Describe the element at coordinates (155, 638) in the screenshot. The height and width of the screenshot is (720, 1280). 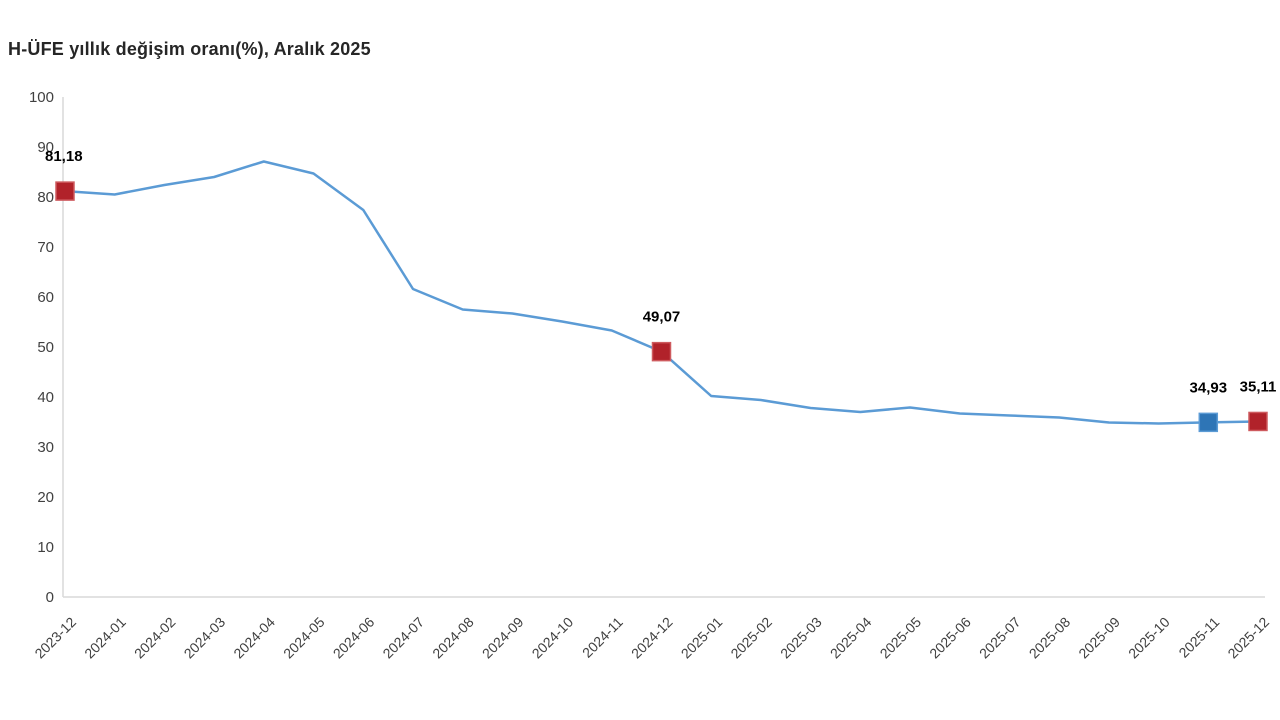
I see `x-tick-label: 2024-02` at that location.